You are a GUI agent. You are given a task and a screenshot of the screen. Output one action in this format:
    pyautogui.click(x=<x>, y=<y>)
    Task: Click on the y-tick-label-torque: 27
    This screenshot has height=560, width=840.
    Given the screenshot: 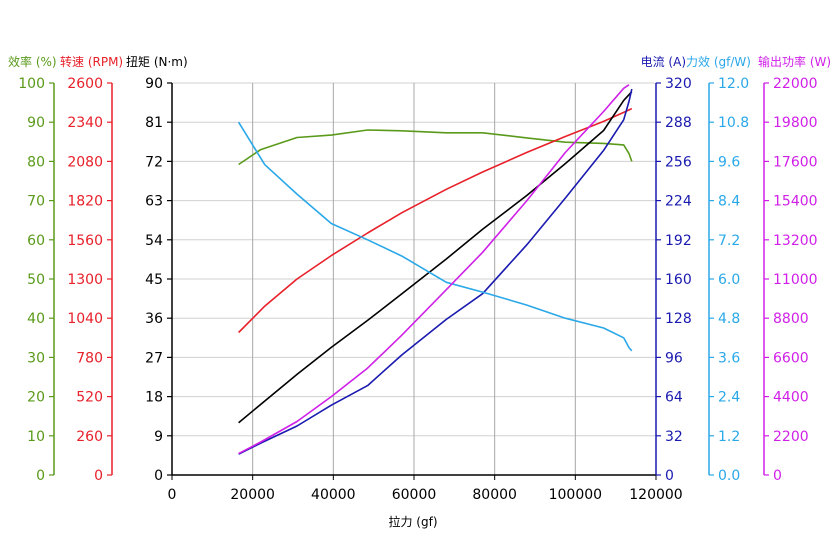 What is the action you would take?
    pyautogui.click(x=154, y=358)
    